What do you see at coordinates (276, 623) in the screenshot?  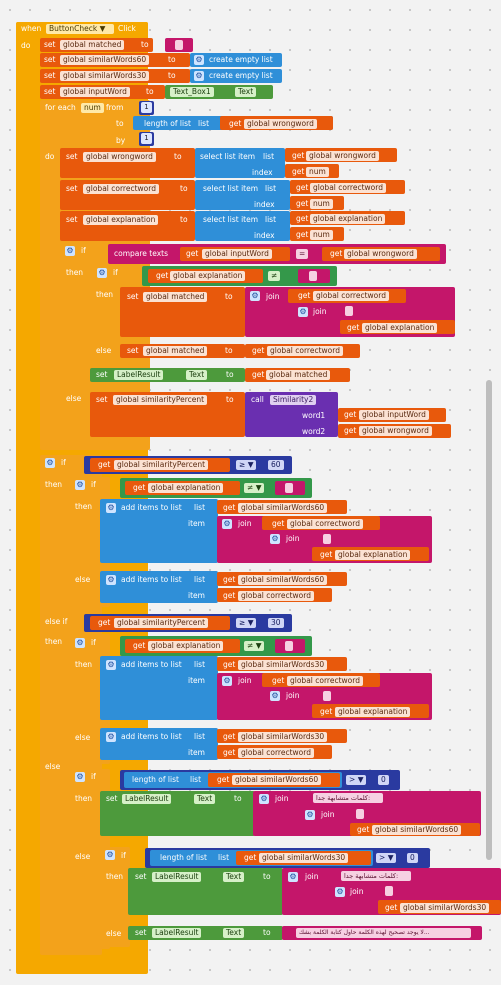 I see `number-thirty: 30` at bounding box center [276, 623].